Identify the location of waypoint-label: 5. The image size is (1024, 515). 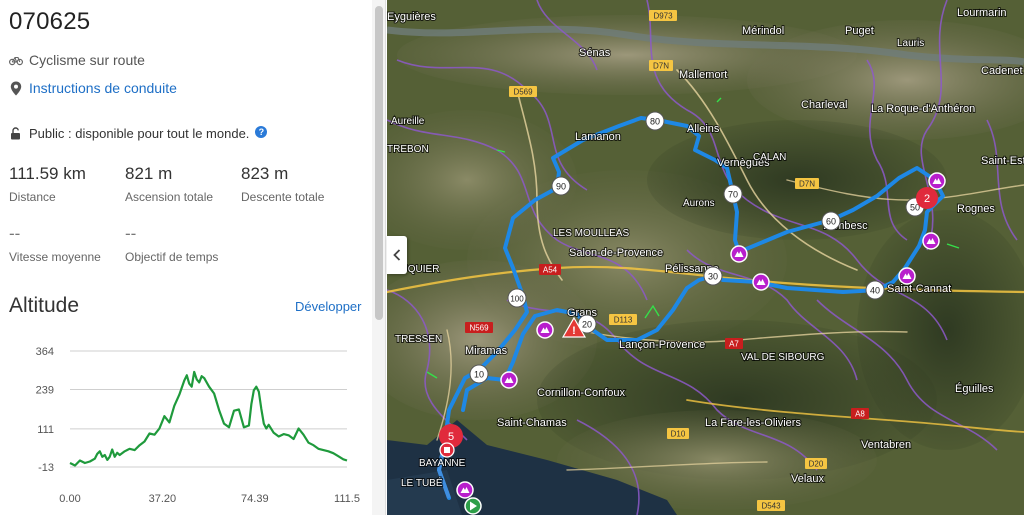
(451, 437).